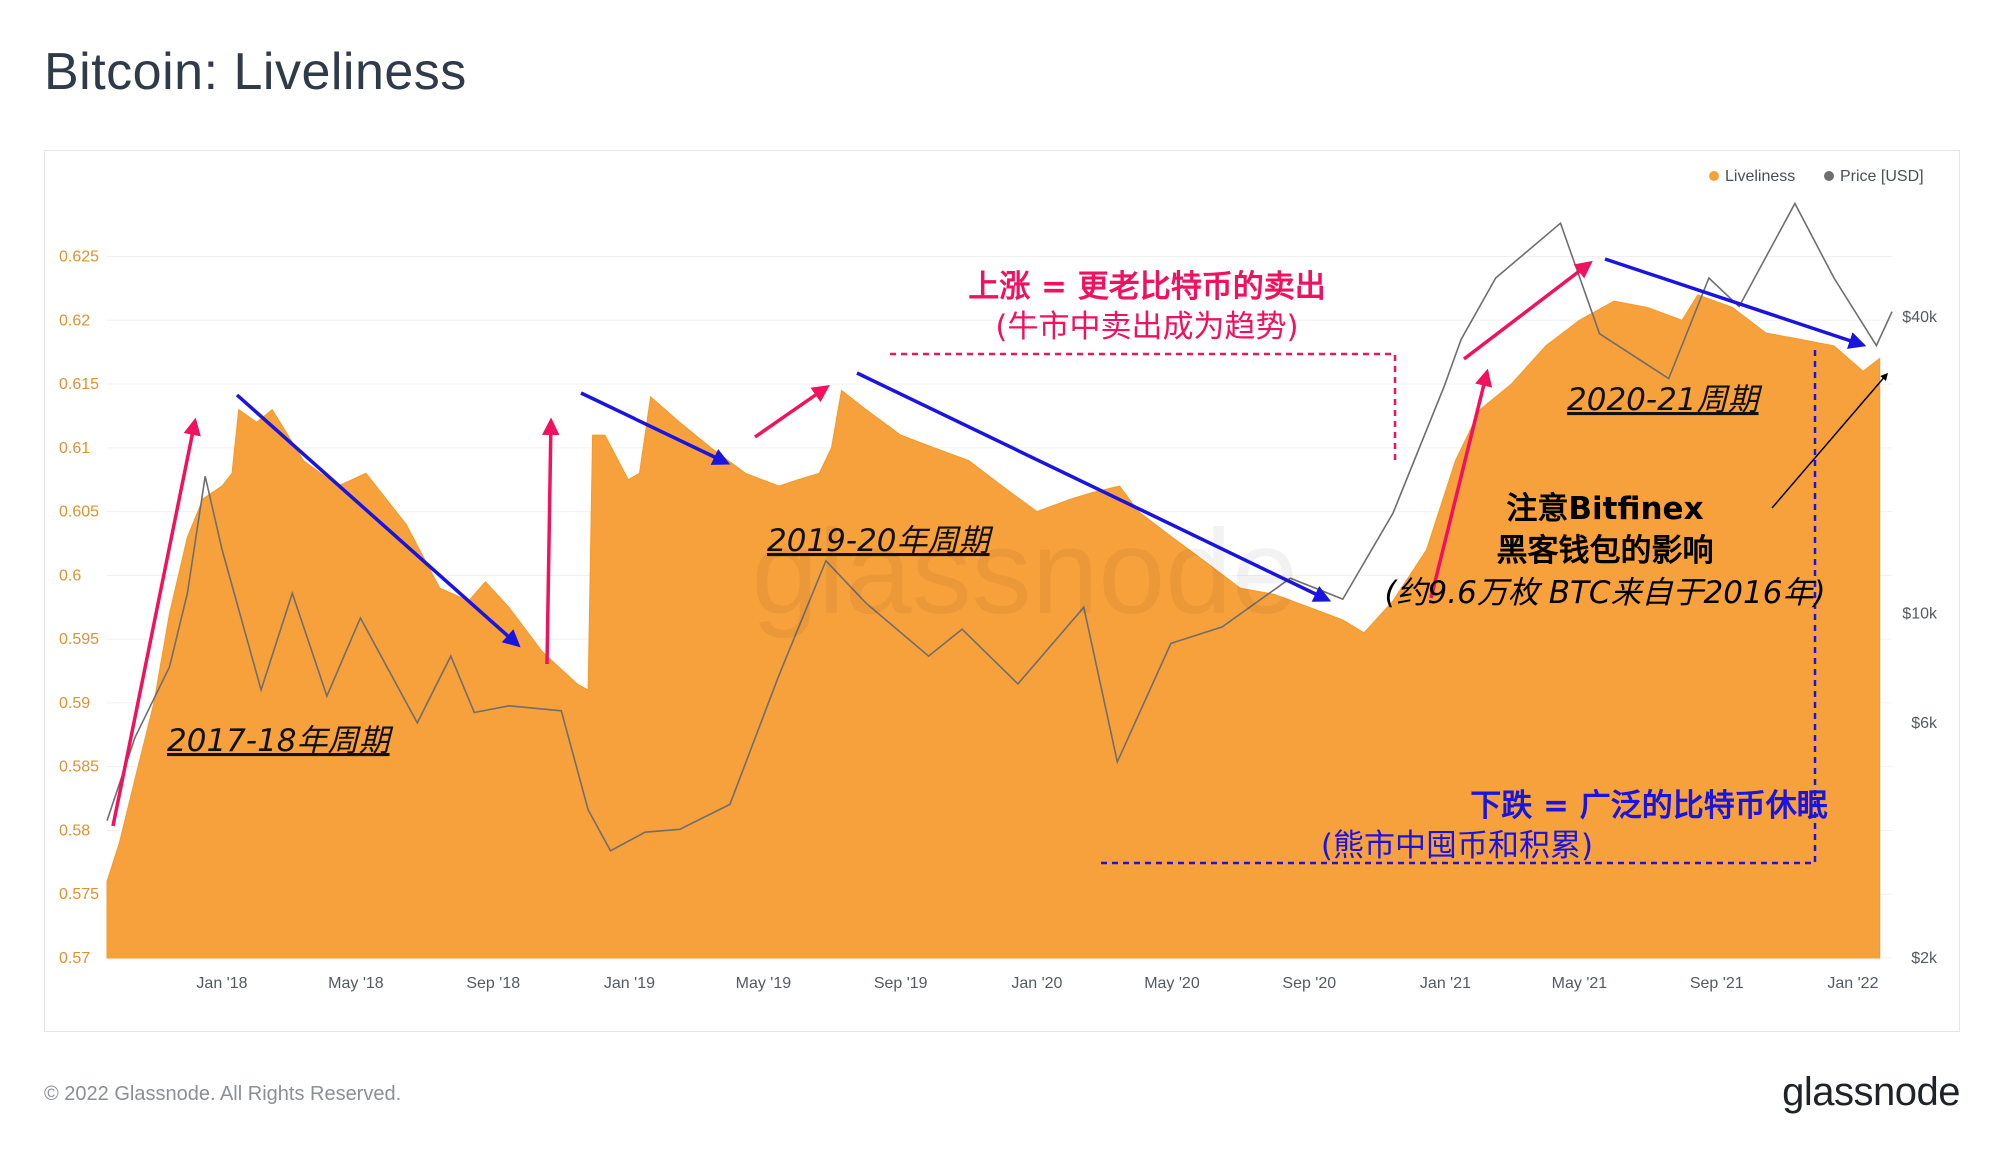  I want to click on y-left-tick-label: 0.59, so click(74, 703).